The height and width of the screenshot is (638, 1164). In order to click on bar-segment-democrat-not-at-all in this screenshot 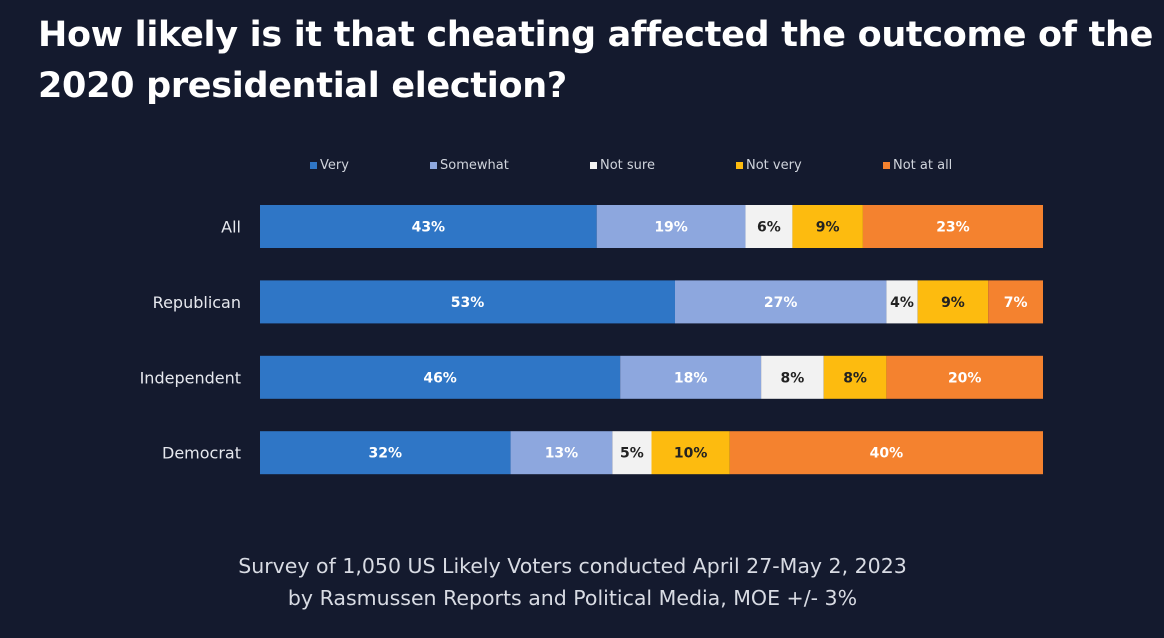, I will do `click(886, 453)`.